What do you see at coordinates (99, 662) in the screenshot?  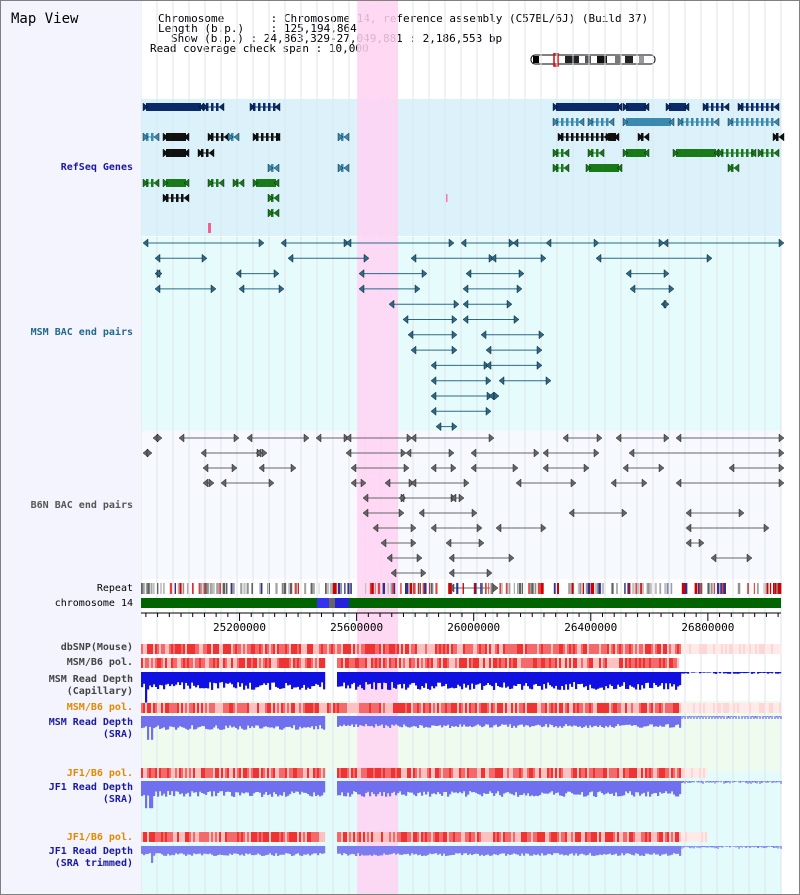 I see `track-label-msm-b6-pol-1: MSM/B6 pol.` at bounding box center [99, 662].